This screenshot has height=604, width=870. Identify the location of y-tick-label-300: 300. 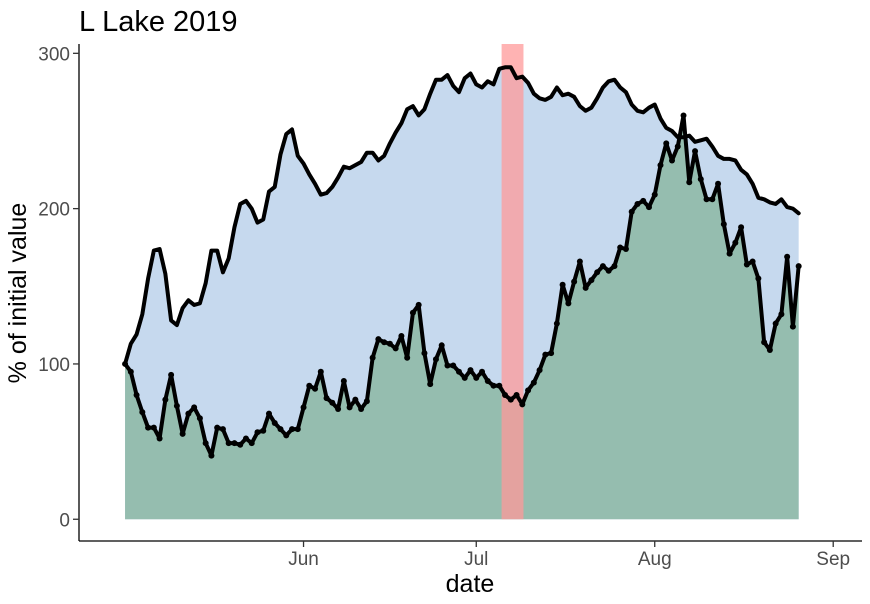
(54, 54).